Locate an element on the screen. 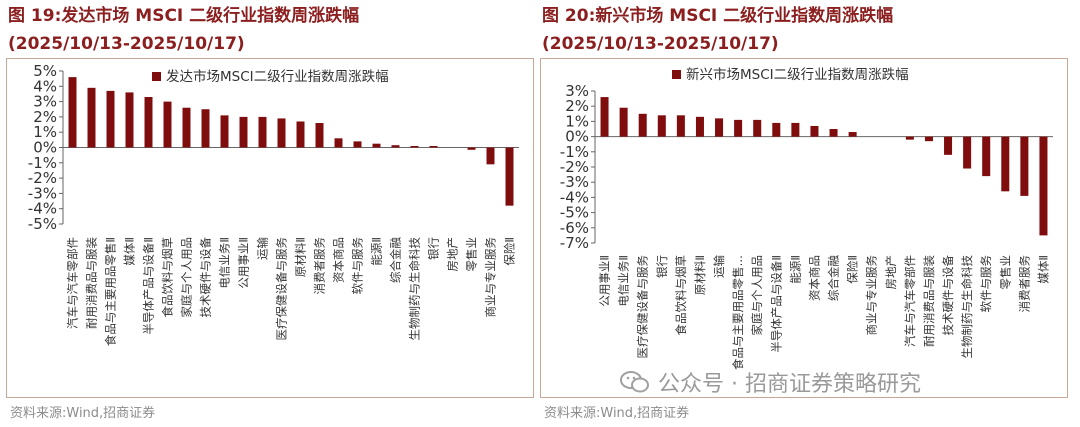 The image size is (1080, 427). x-tick-label: 零售业 is located at coordinates (472, 254).